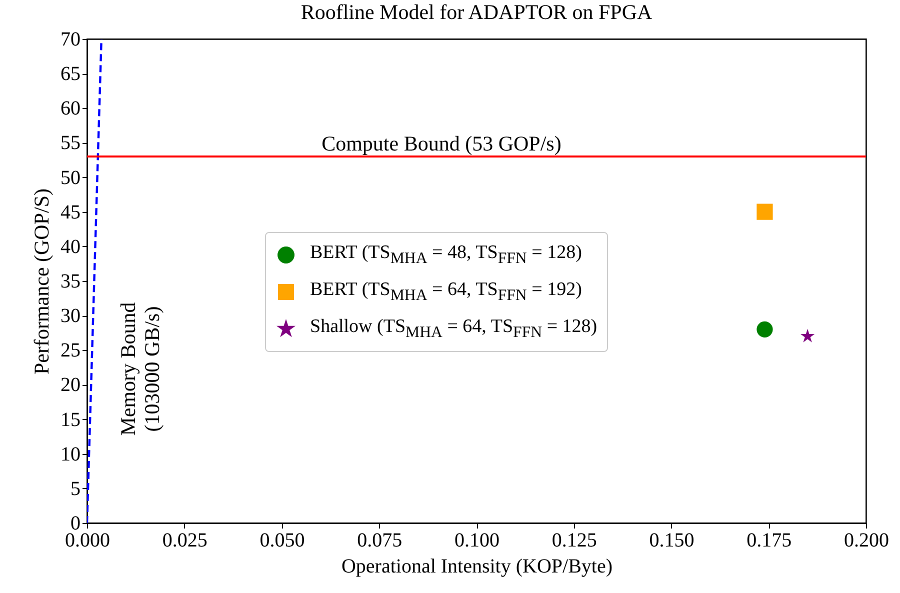 This screenshot has height=593, width=900. I want to click on y-tick-label: 20, so click(70, 385).